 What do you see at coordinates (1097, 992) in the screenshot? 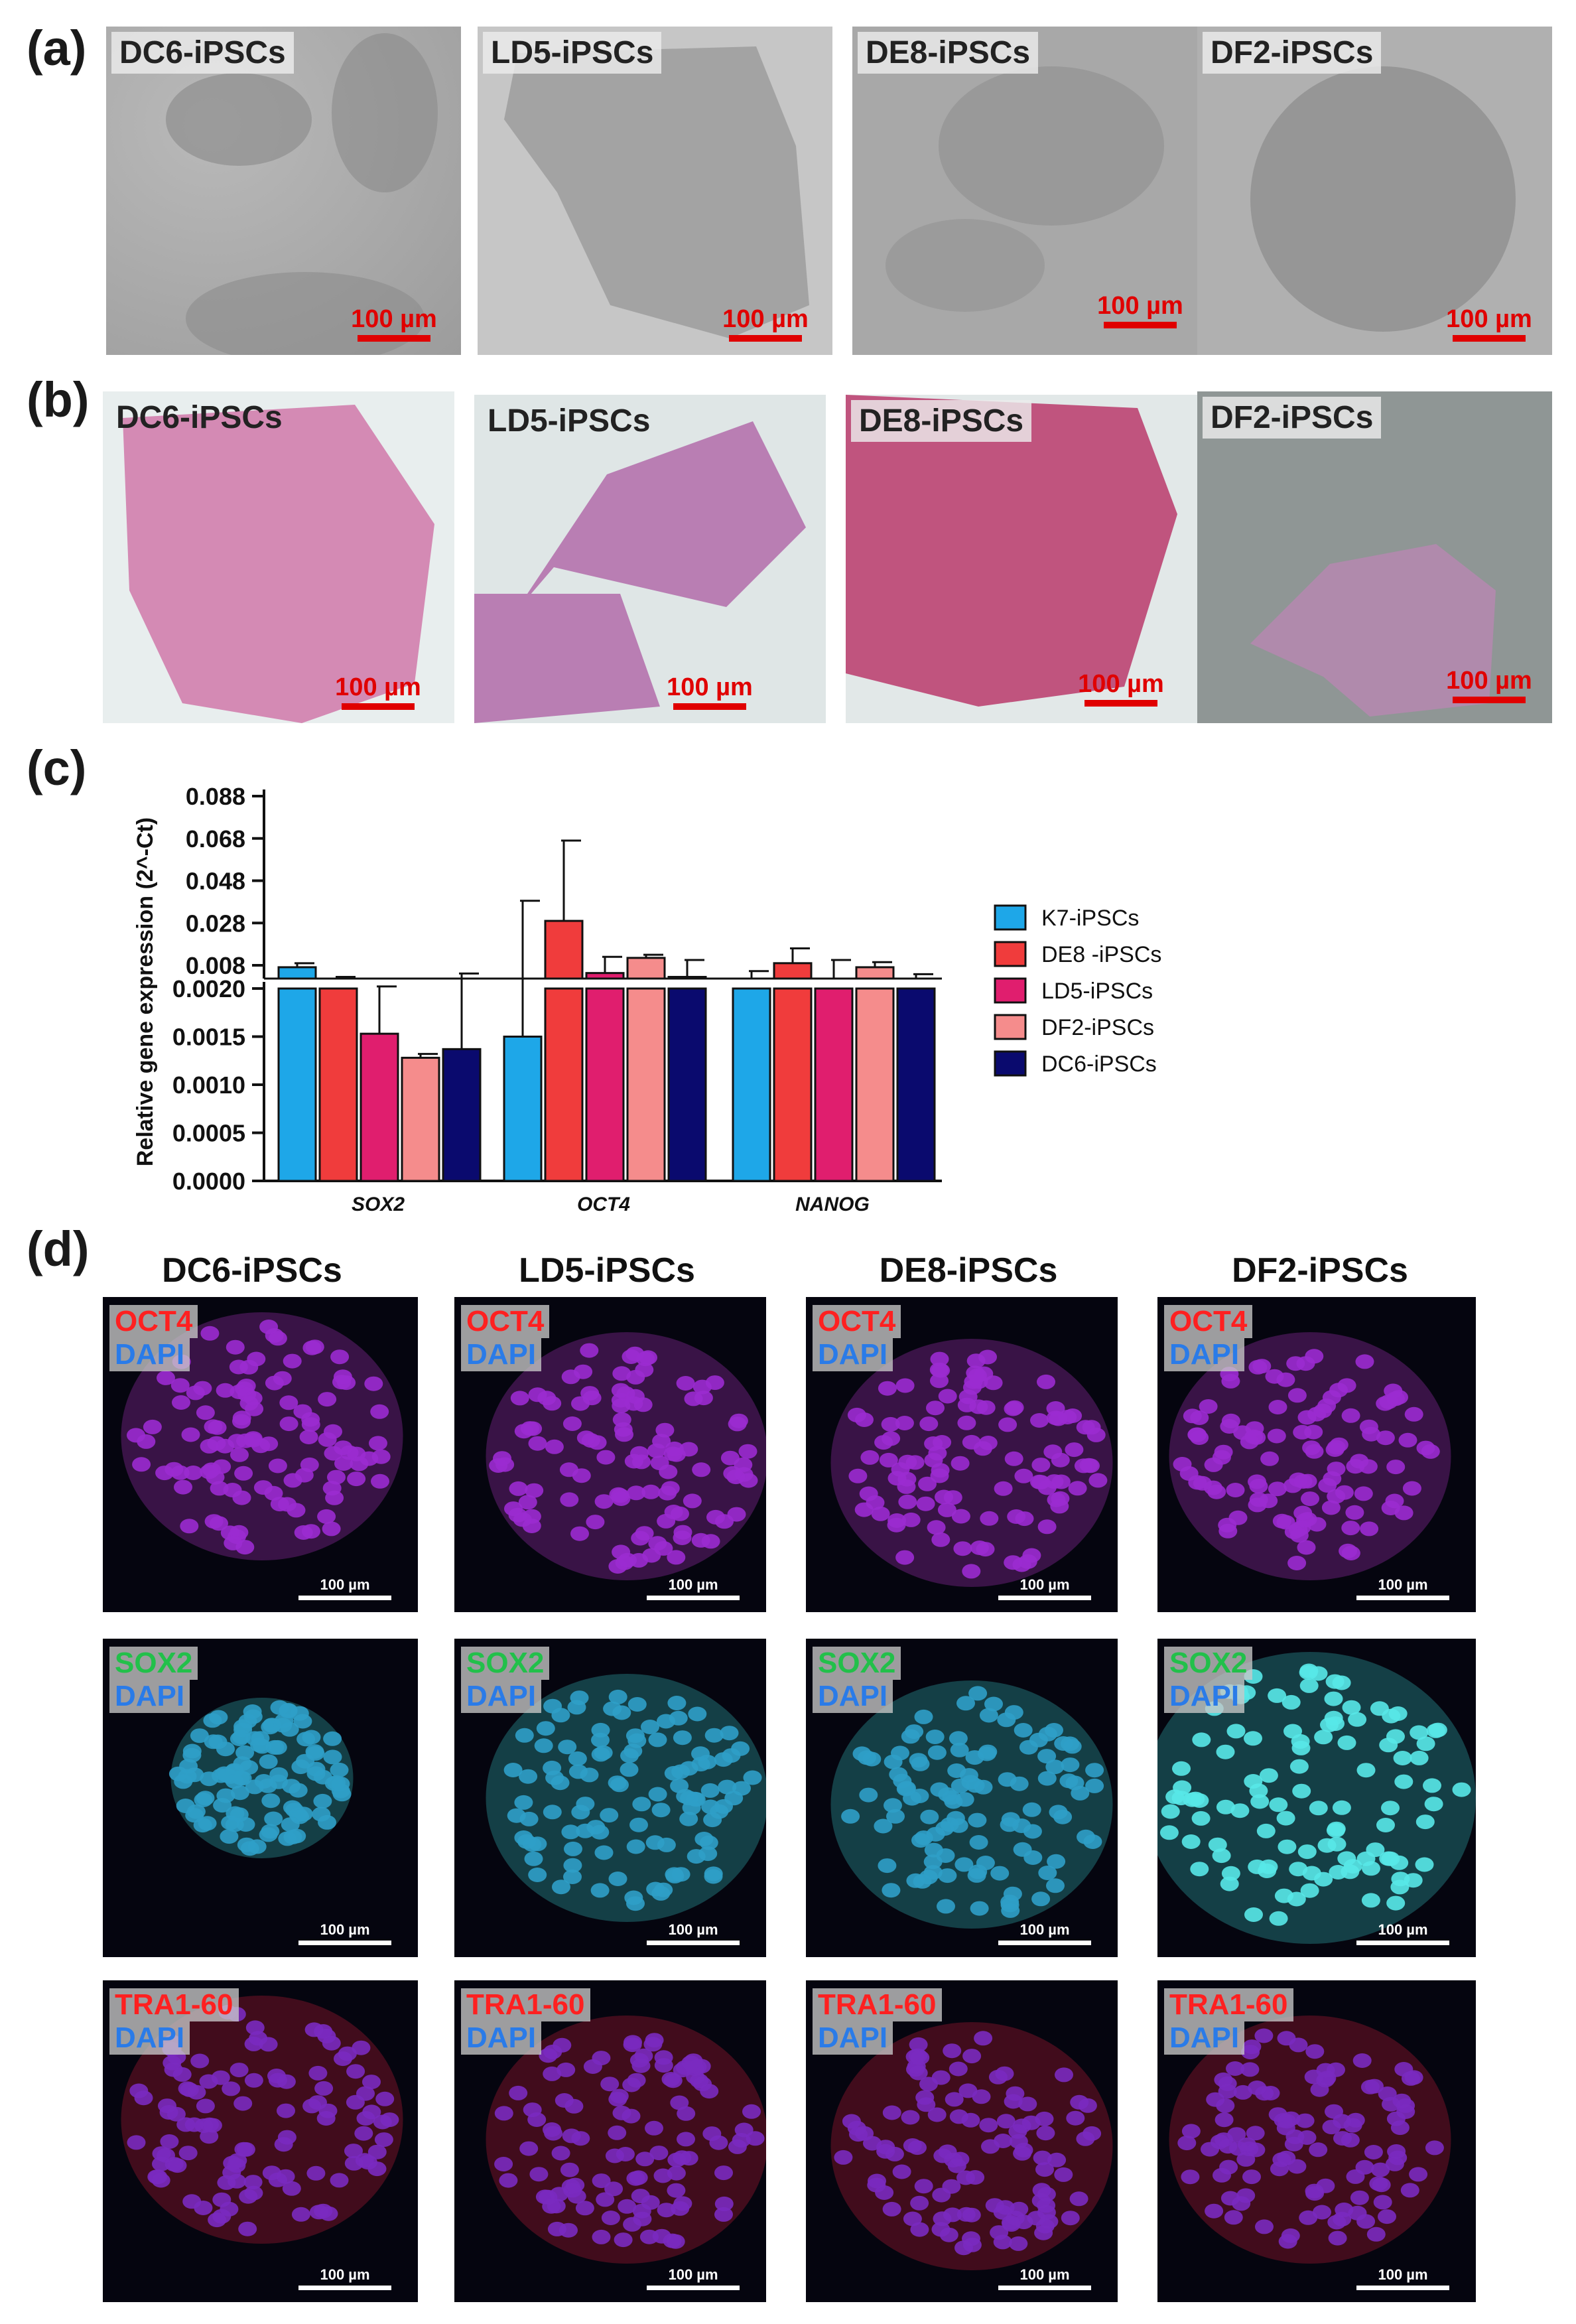
I see `legend-label: LD5-iPSCs` at bounding box center [1097, 992].